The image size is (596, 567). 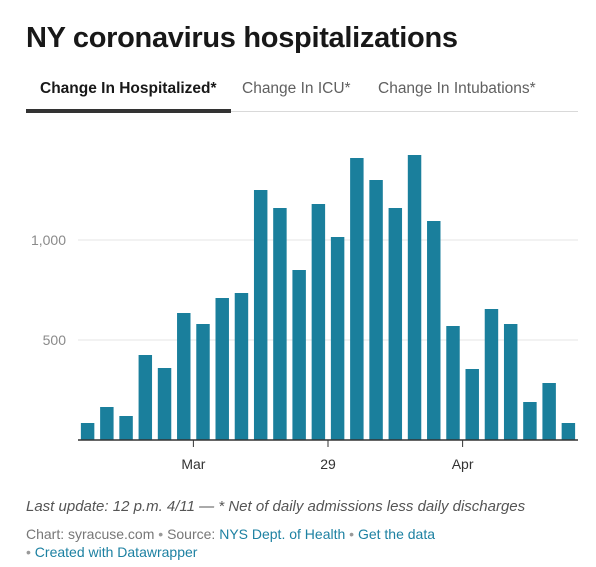 What do you see at coordinates (296, 88) in the screenshot?
I see `tab-change-in-icu: Change In ICU*` at bounding box center [296, 88].